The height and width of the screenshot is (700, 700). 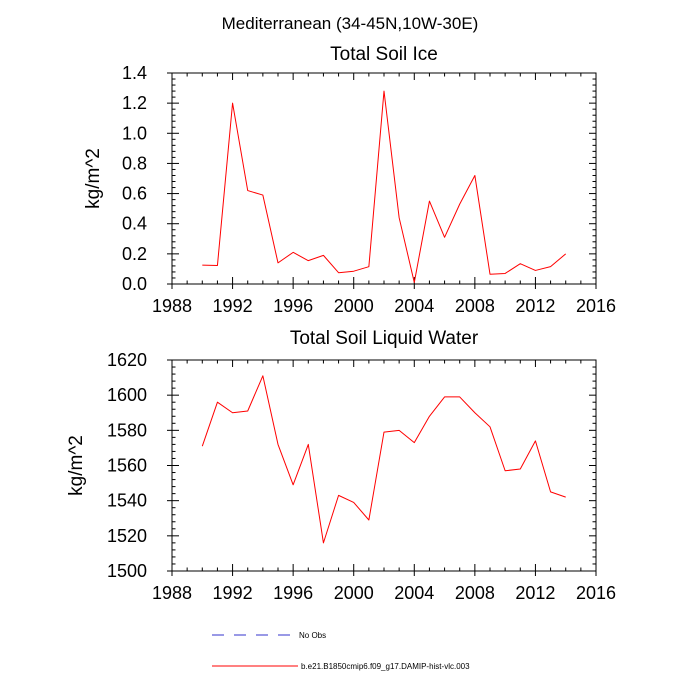 I want to click on y-tick-label-1500: 1500, so click(x=127, y=571).